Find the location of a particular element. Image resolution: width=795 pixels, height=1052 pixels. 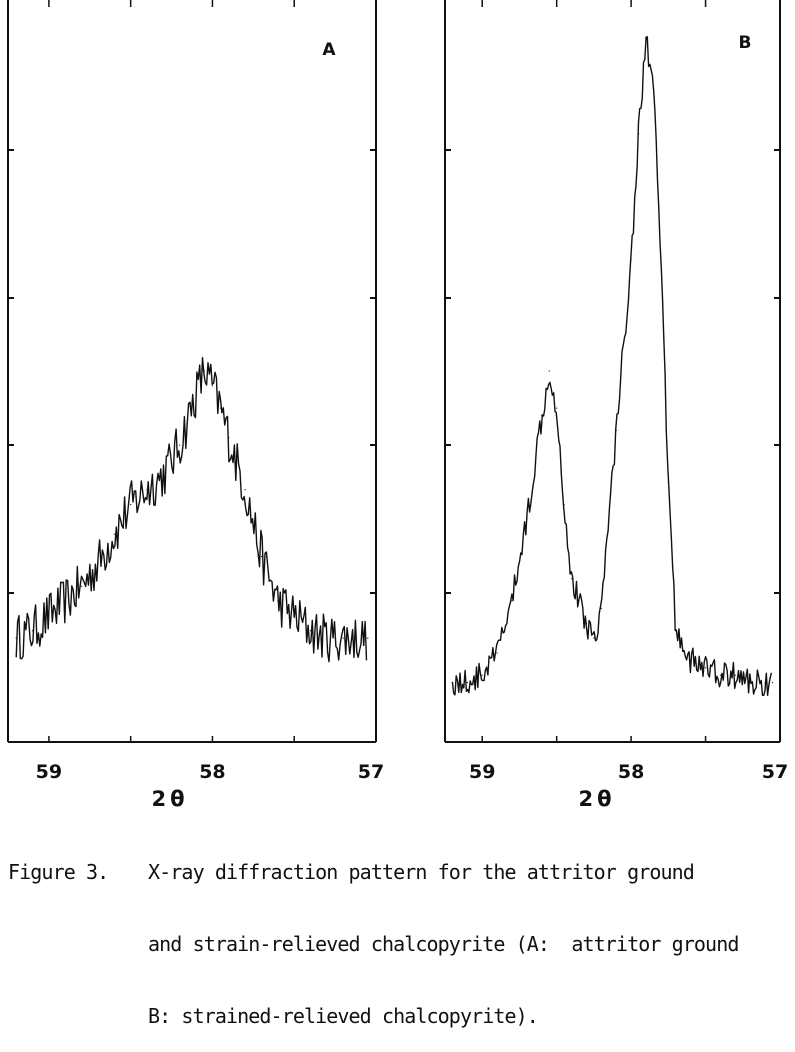

caption-line-3: B: strained-relieved chalcopyrite). is located at coordinates (400, 1016).